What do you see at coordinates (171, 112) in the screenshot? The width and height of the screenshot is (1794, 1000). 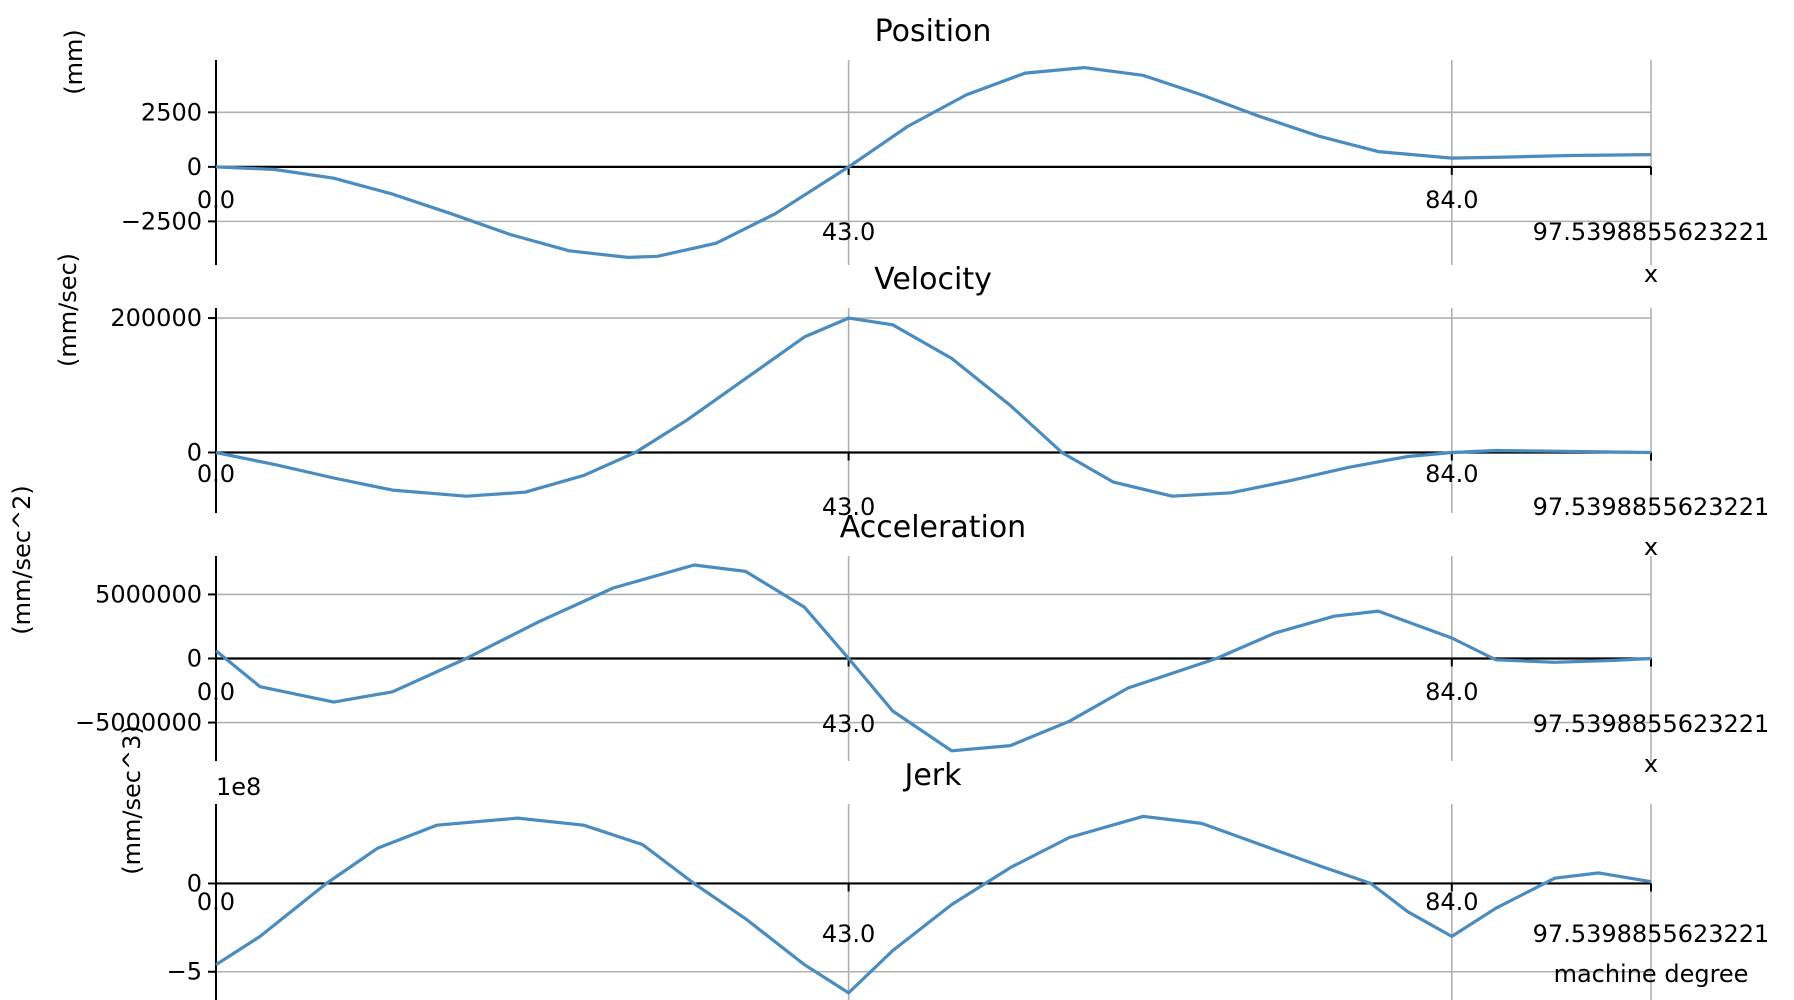 I see `position-y-tick-label-2: 2500` at bounding box center [171, 112].